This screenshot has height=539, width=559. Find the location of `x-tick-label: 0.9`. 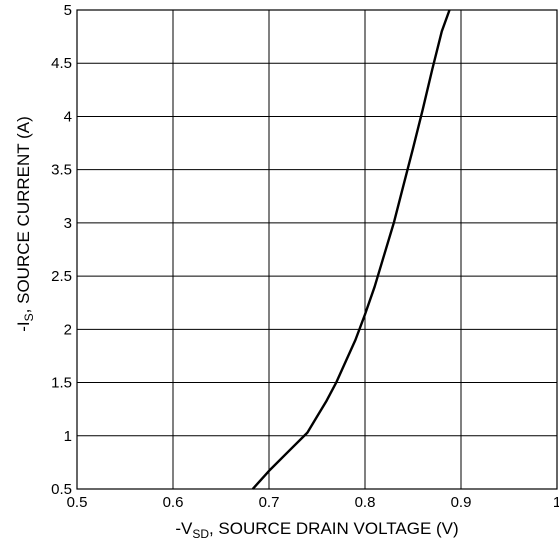

x-tick-label: 0.9 is located at coordinates (461, 502).